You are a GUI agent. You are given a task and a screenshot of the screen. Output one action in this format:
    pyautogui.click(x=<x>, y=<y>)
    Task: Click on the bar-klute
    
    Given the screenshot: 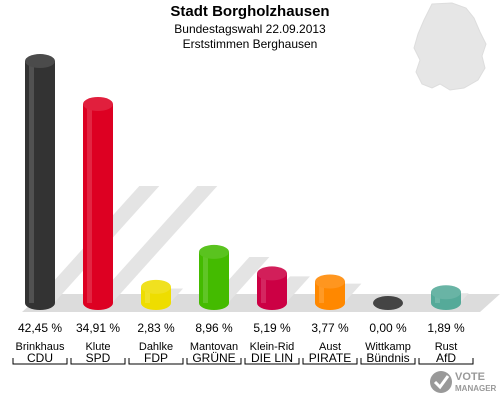 What is the action you would take?
    pyautogui.click(x=98, y=203)
    